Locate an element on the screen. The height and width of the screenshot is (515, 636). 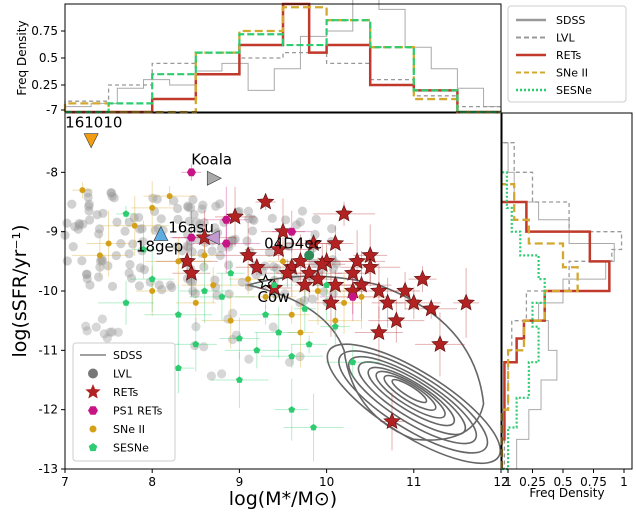
y-tick-label: -8 is located at coordinates (52, 172).